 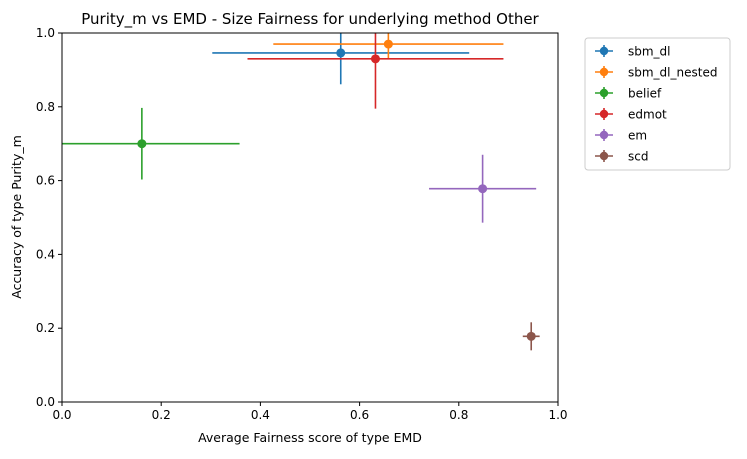 I want to click on y-tick-label: 0.2, so click(x=45, y=328).